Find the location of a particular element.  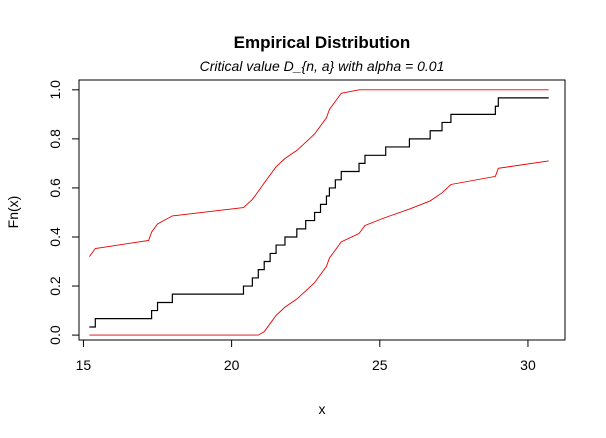

y-tick-label: 0.0 is located at coordinates (55, 335).